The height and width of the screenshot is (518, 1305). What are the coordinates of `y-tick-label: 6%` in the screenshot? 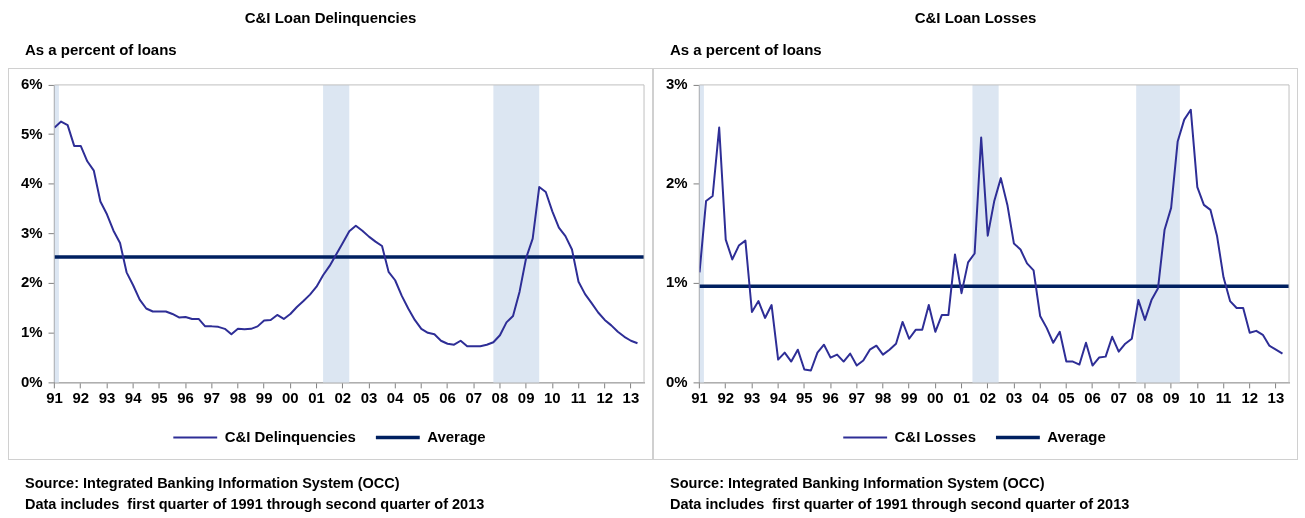 It's located at (31, 84).